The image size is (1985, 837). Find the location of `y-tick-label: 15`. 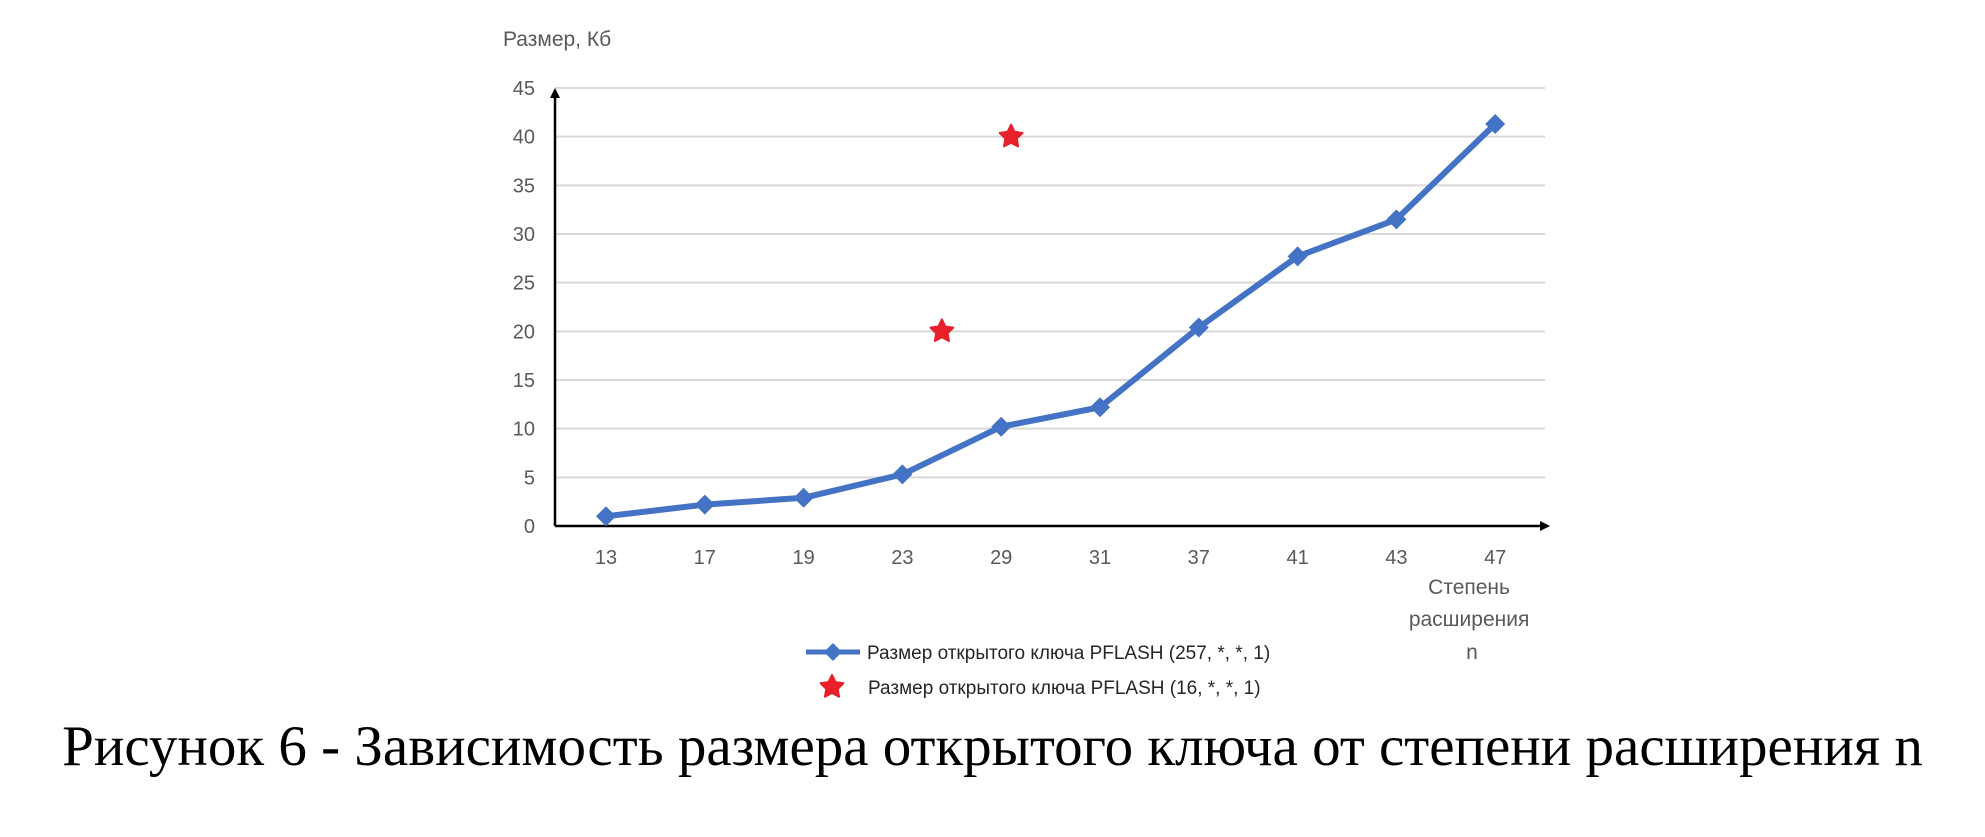

y-tick-label: 15 is located at coordinates (524, 381).